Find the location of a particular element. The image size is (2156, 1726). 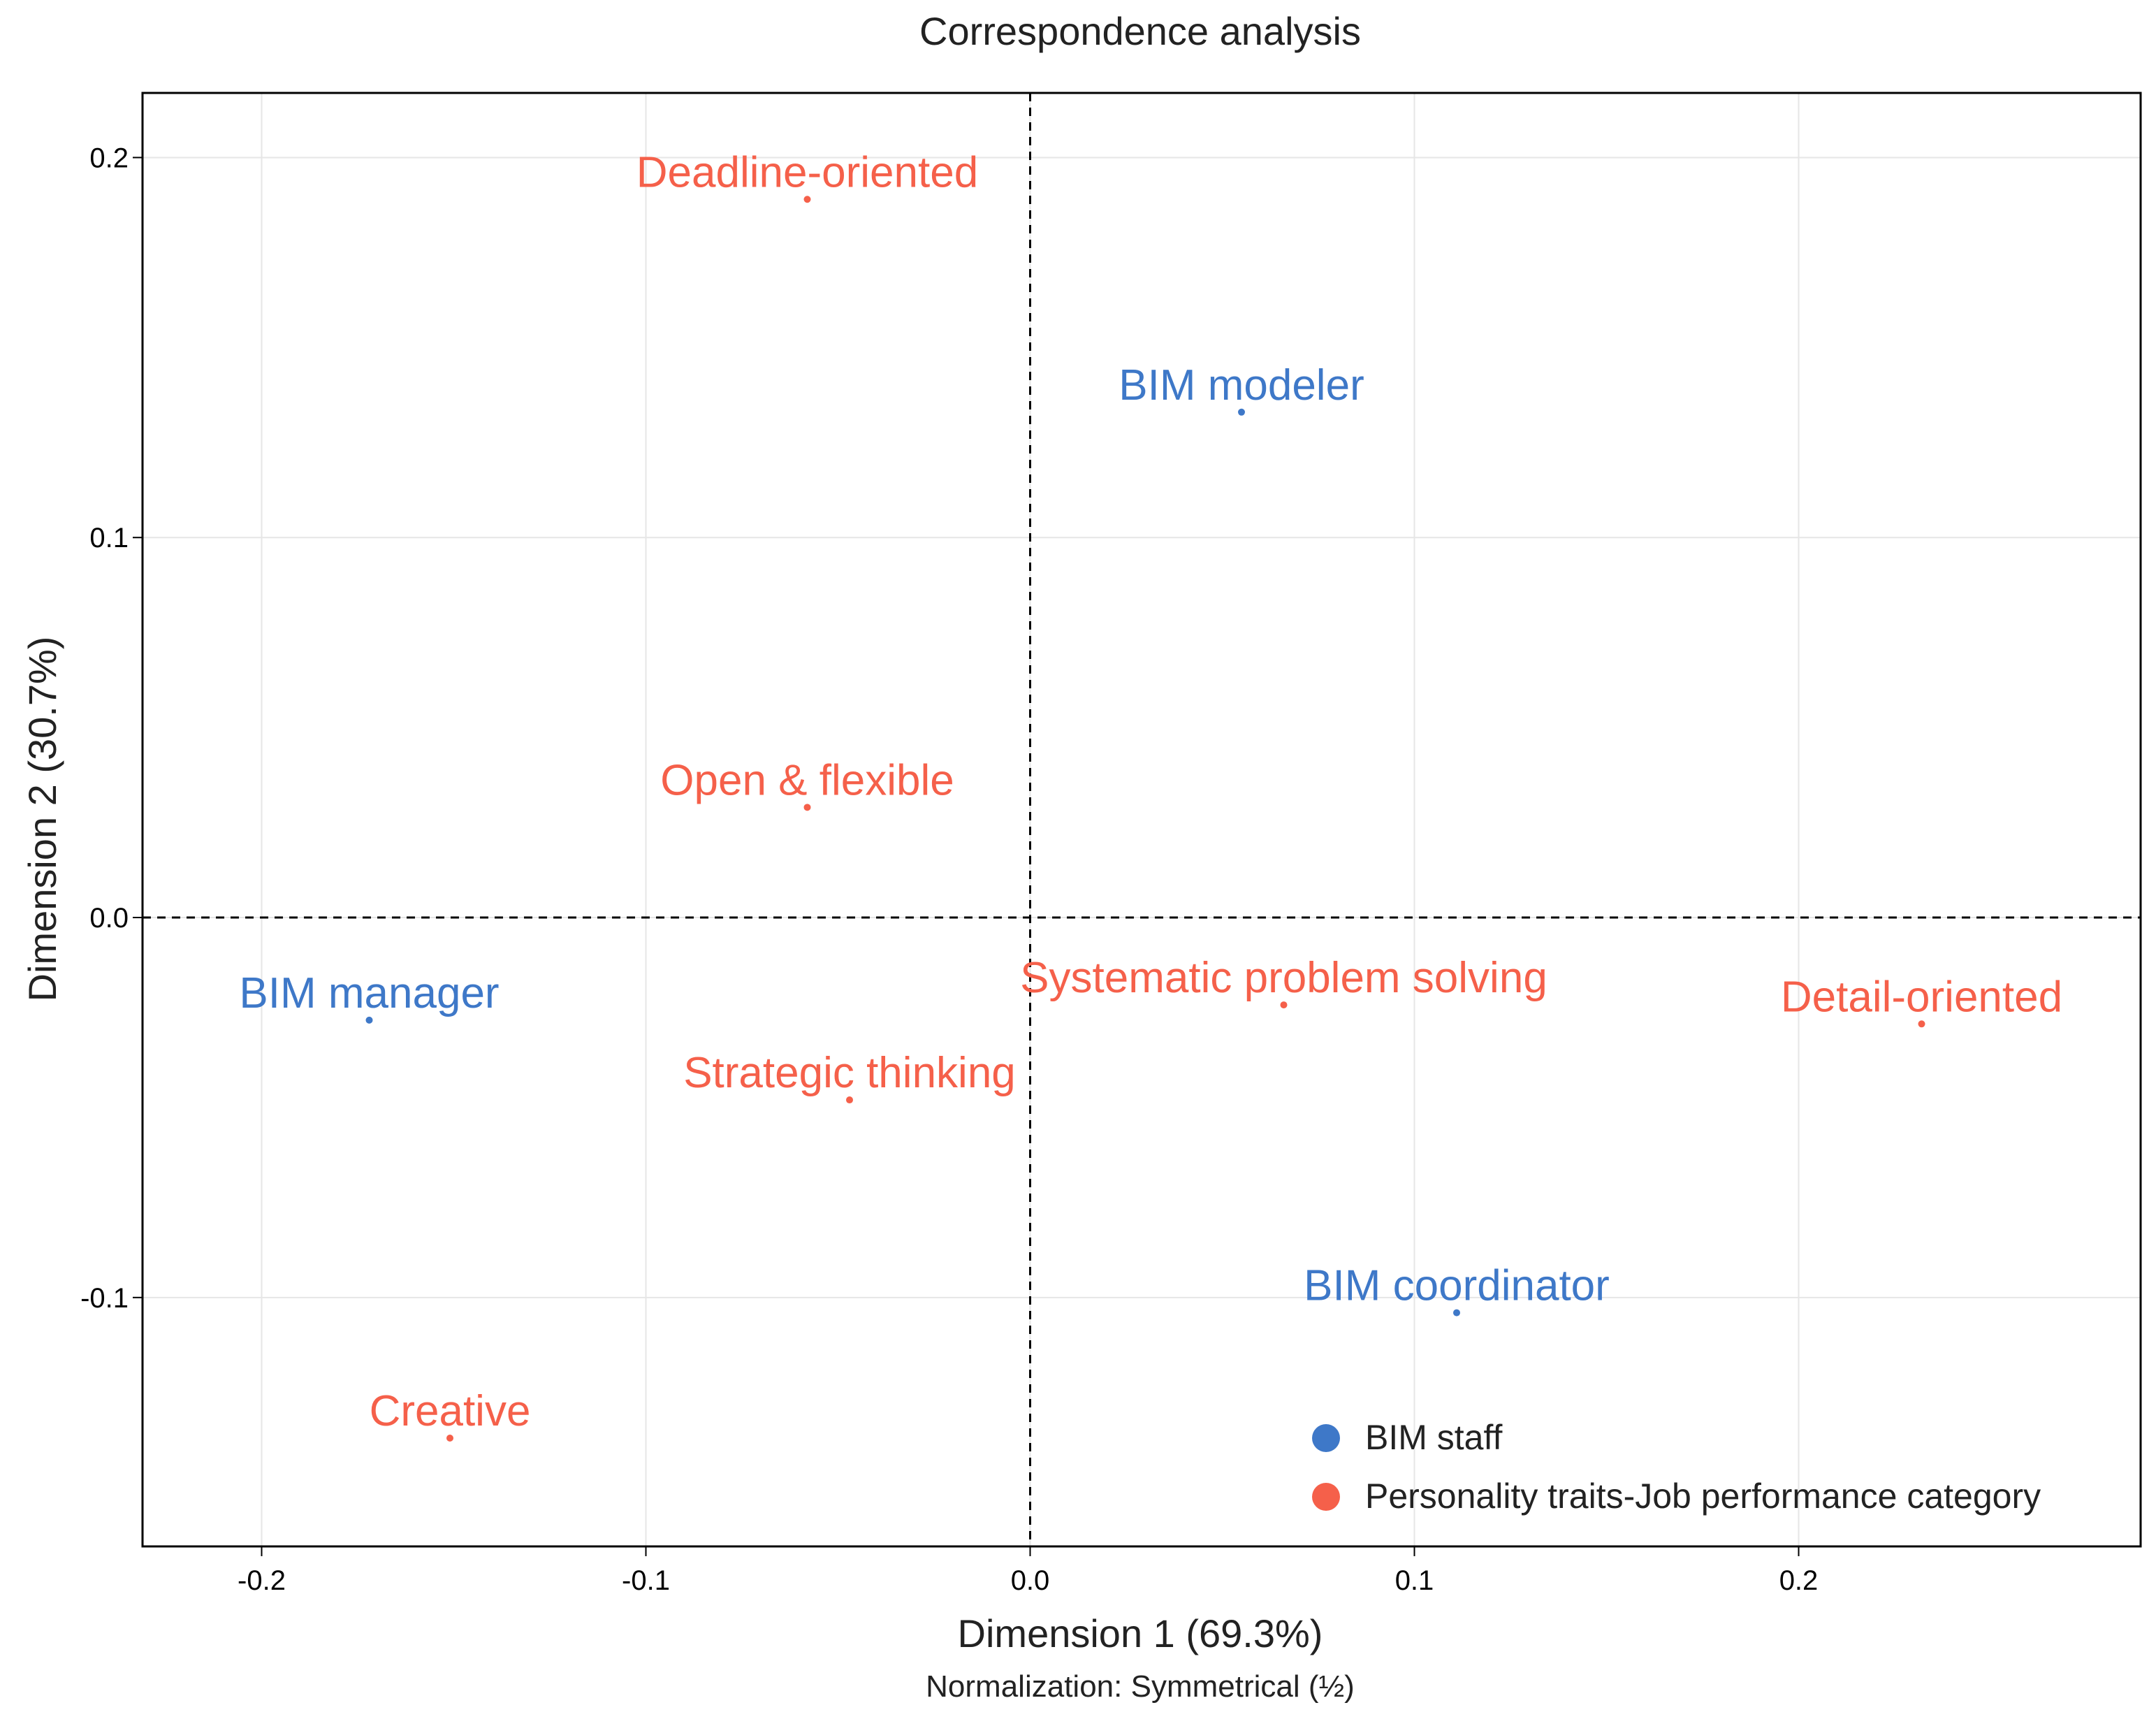

point-strategic-thinking is located at coordinates (849, 1100).